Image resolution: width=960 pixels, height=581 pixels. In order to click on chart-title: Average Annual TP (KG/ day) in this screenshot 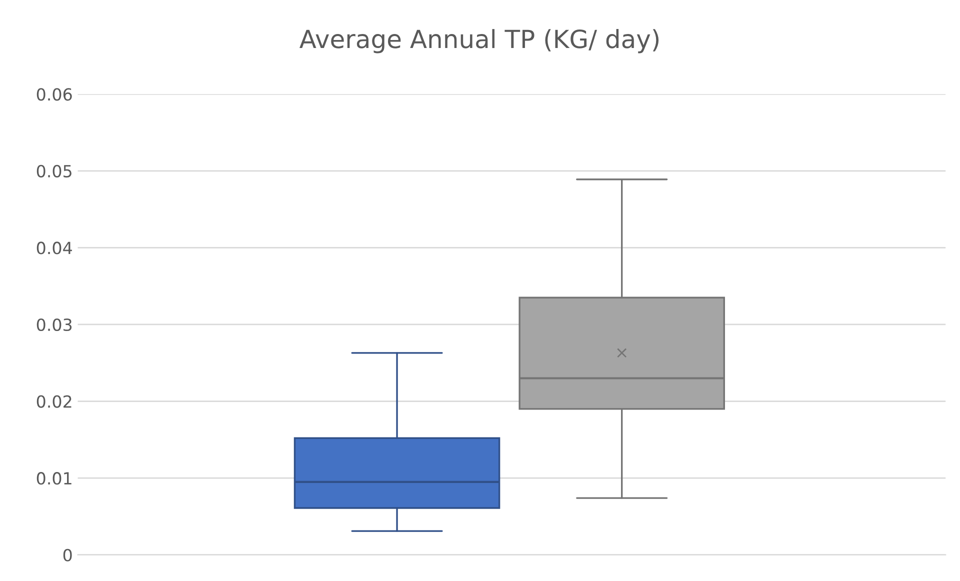, I will do `click(479, 41)`.